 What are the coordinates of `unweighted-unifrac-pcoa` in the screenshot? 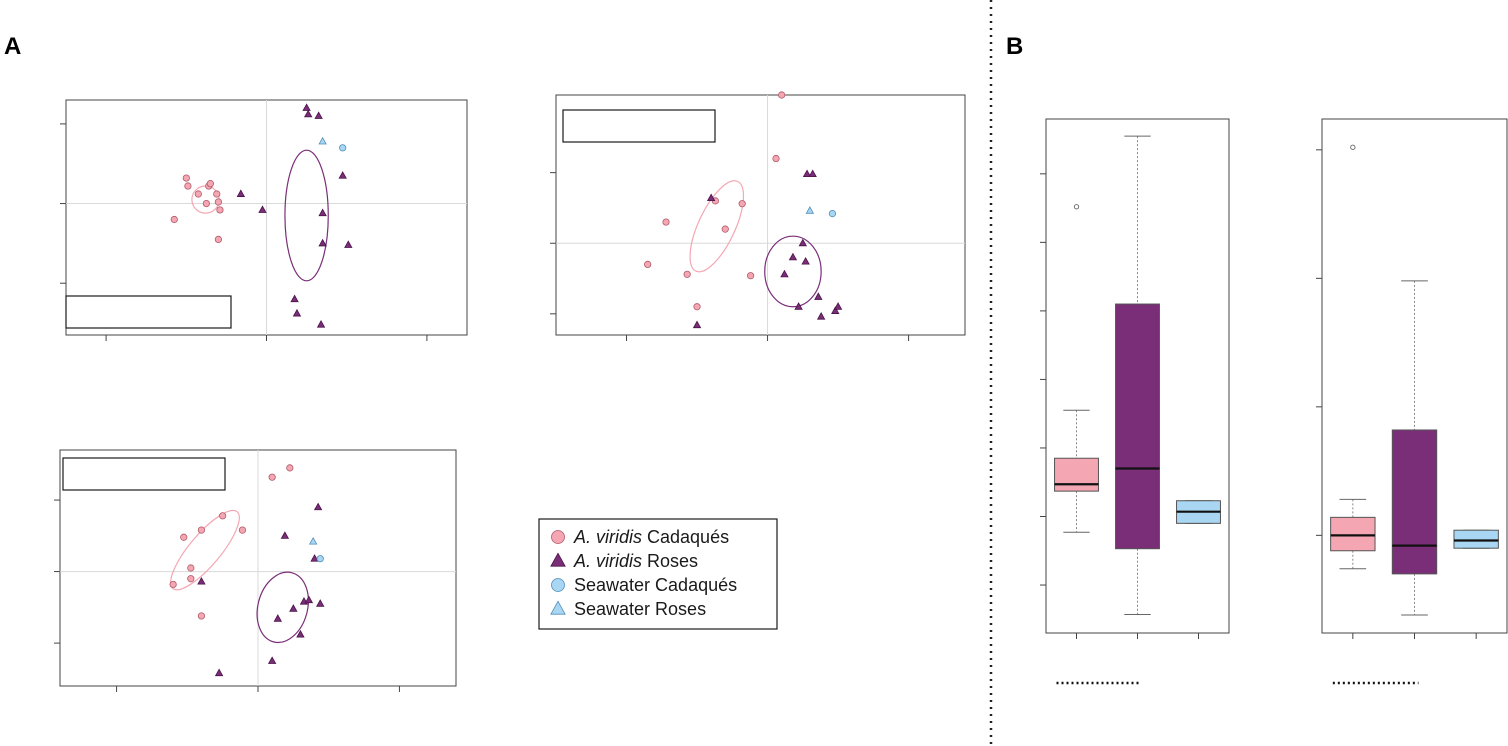 It's located at (264, 220).